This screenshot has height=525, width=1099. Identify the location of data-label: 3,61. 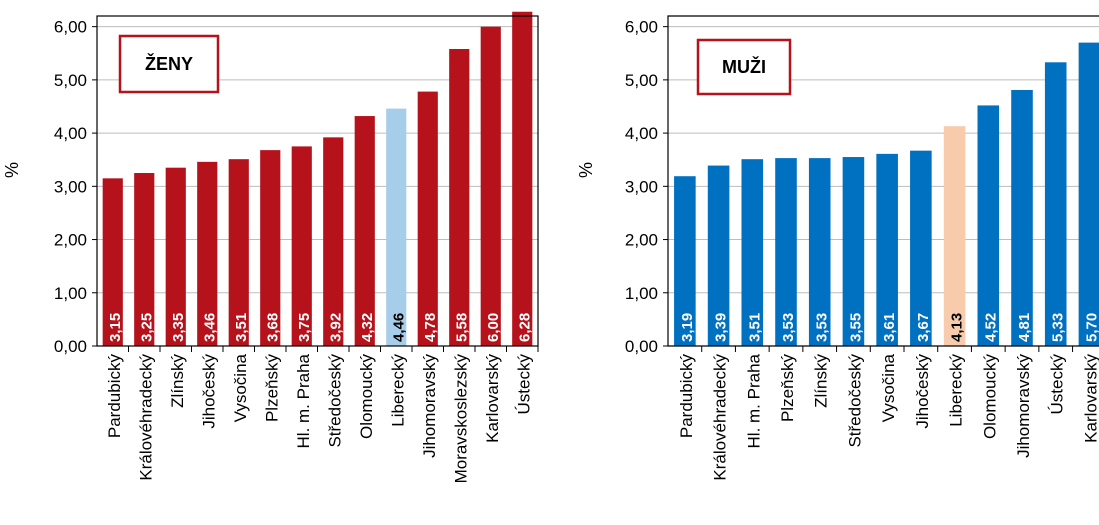
(889, 327).